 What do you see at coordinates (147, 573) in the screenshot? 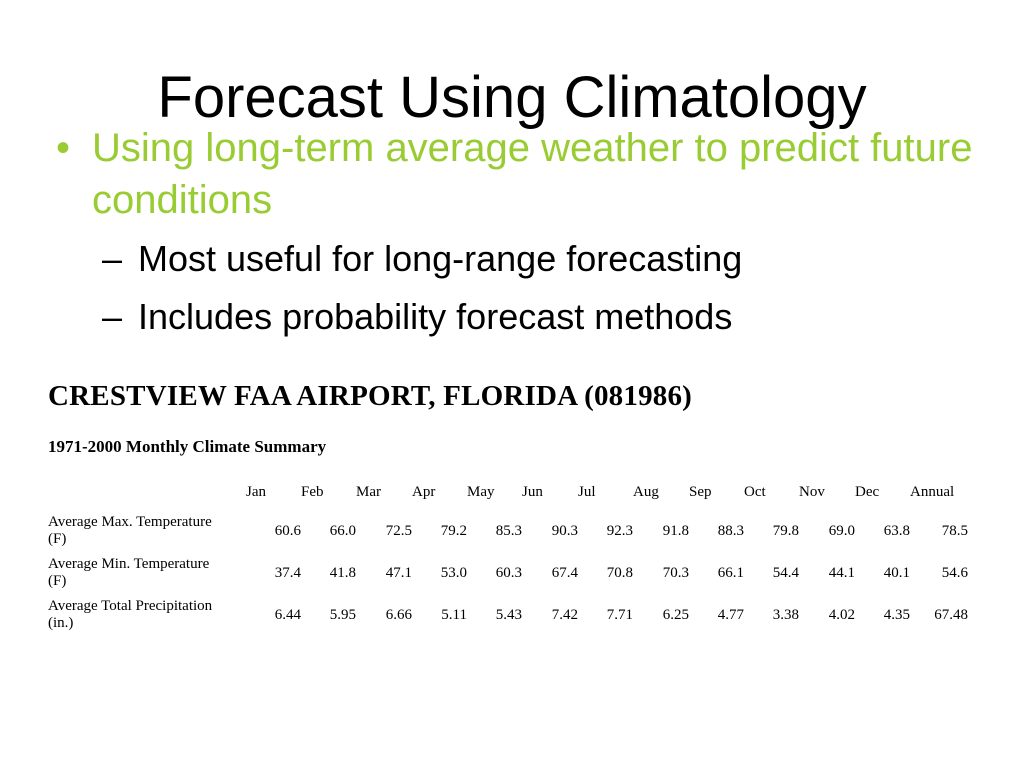
I see `row-label: Average Min. Temperature (F)` at bounding box center [147, 573].